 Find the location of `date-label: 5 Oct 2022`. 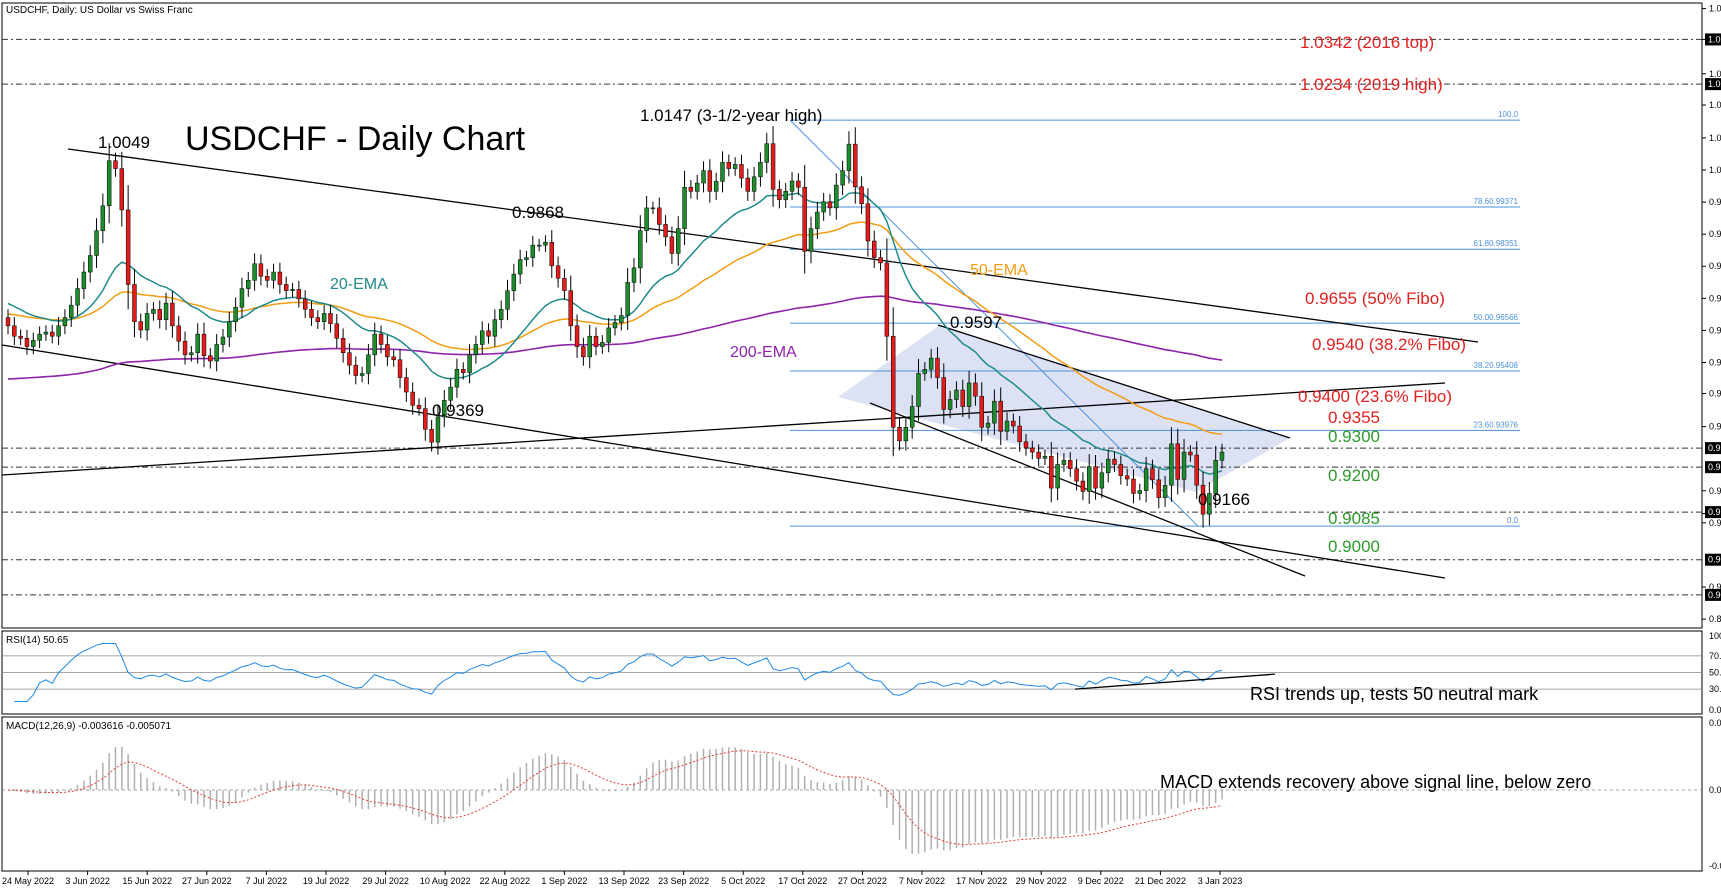

date-label: 5 Oct 2022 is located at coordinates (743, 881).